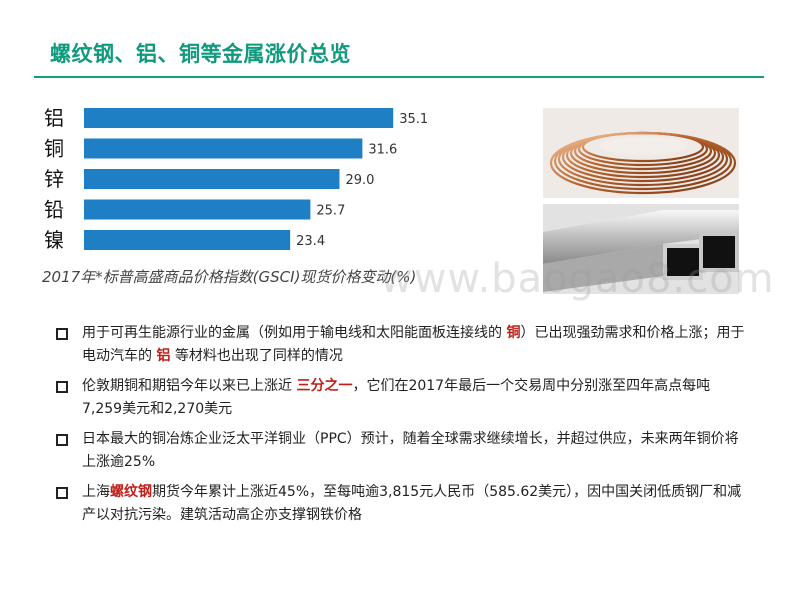  What do you see at coordinates (310, 241) in the screenshot?
I see `value-label: 23.4` at bounding box center [310, 241].